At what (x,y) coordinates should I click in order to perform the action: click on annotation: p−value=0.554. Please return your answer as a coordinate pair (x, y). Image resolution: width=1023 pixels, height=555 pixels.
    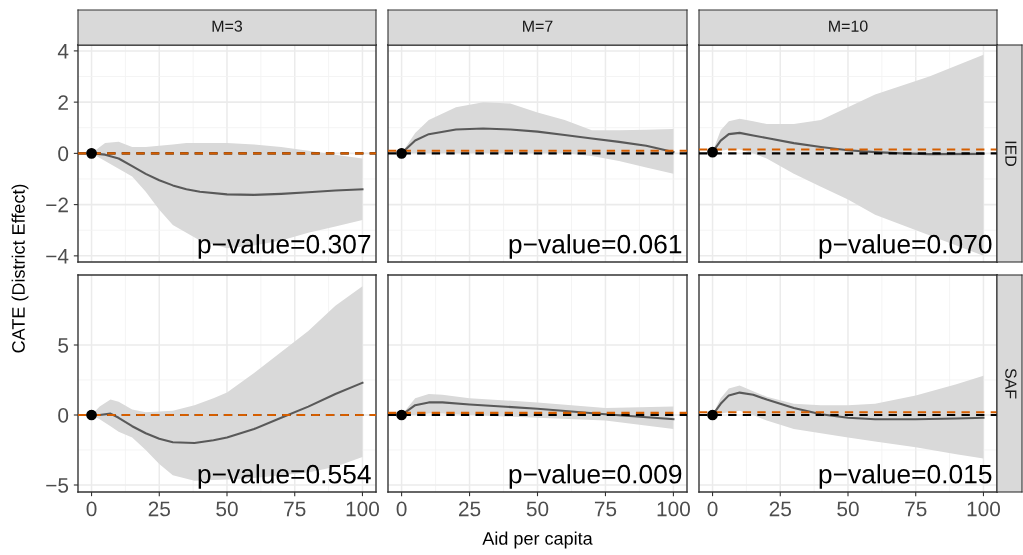
    Looking at the image, I should click on (284, 476).